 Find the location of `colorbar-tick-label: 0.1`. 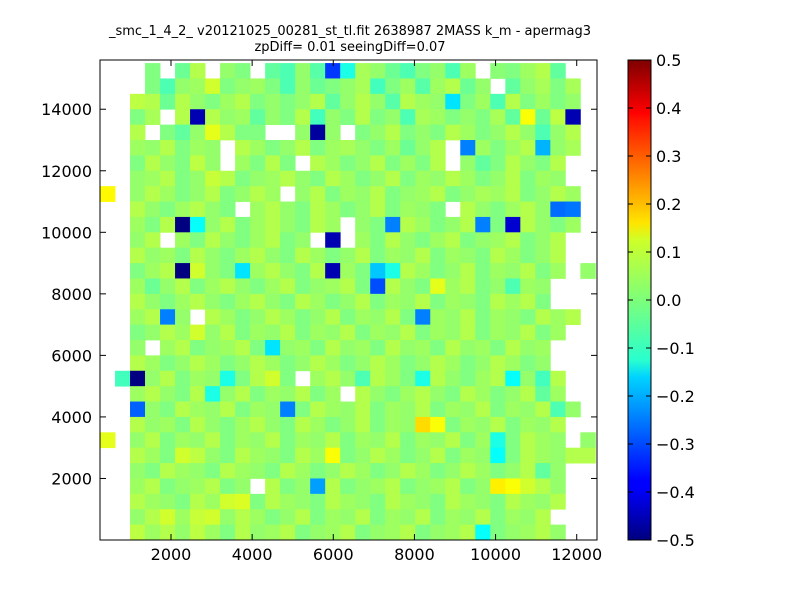

colorbar-tick-label: 0.1 is located at coordinates (668, 252).